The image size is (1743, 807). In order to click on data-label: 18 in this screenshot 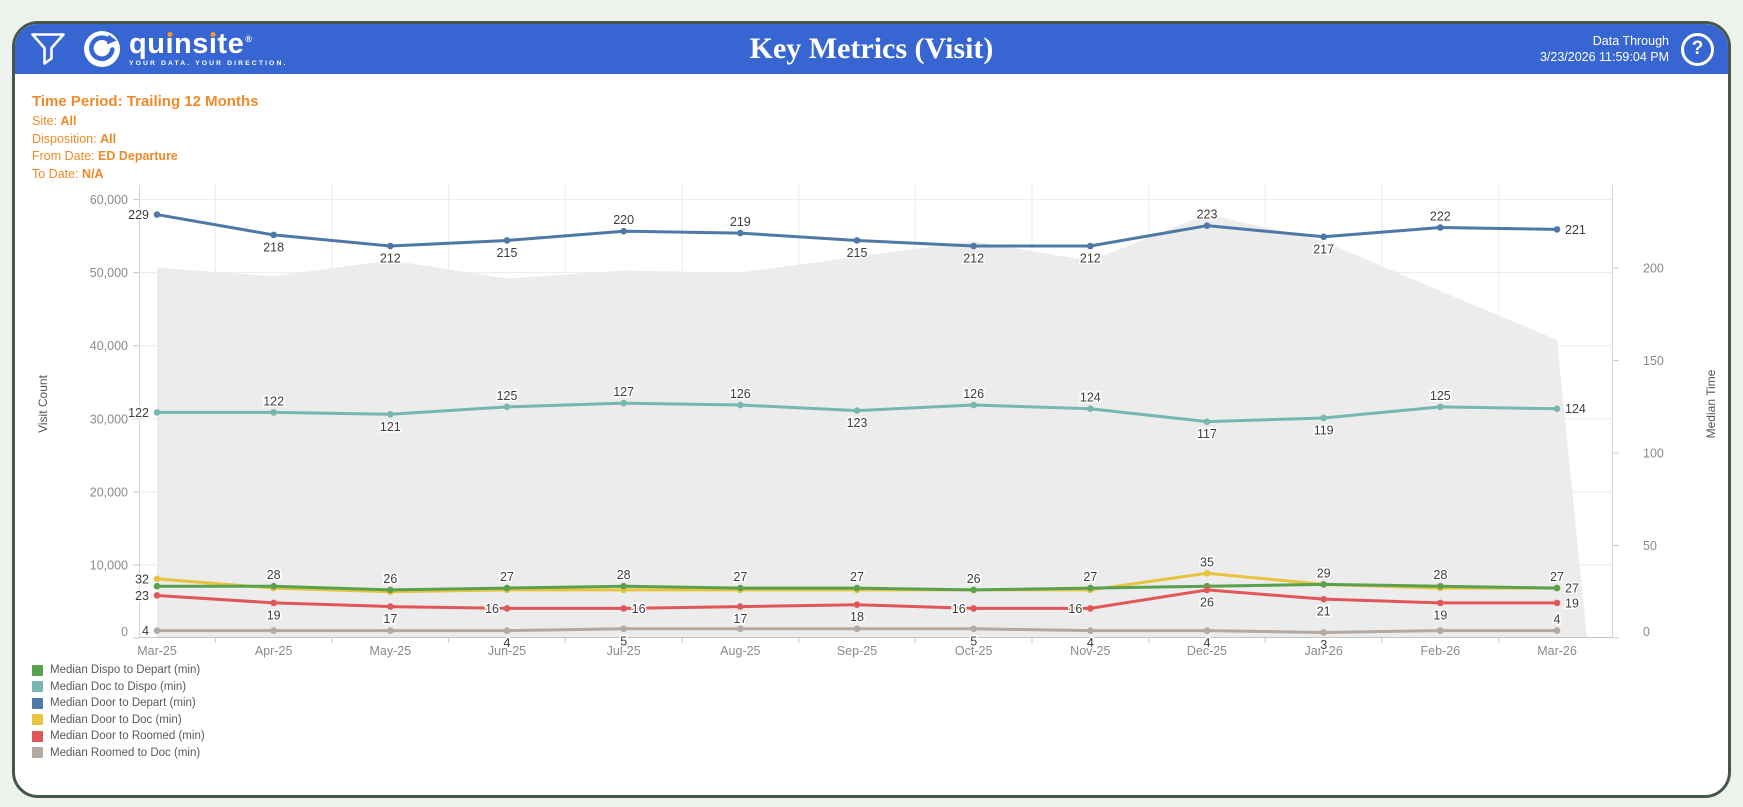, I will do `click(857, 617)`.